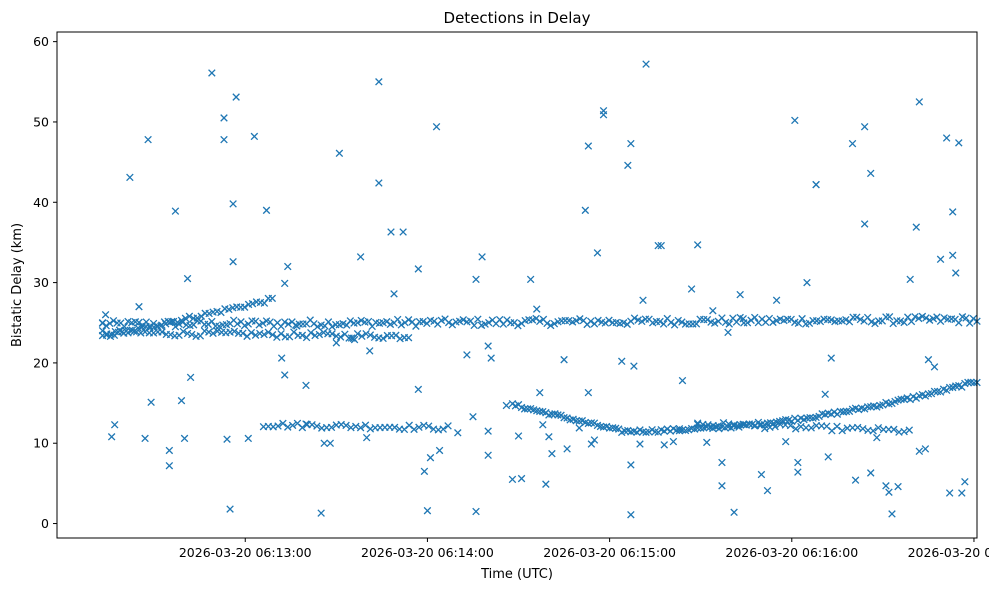  What do you see at coordinates (948, 552) in the screenshot?
I see `x-tick-label: 2026-03-20 06:17:00` at bounding box center [948, 552].